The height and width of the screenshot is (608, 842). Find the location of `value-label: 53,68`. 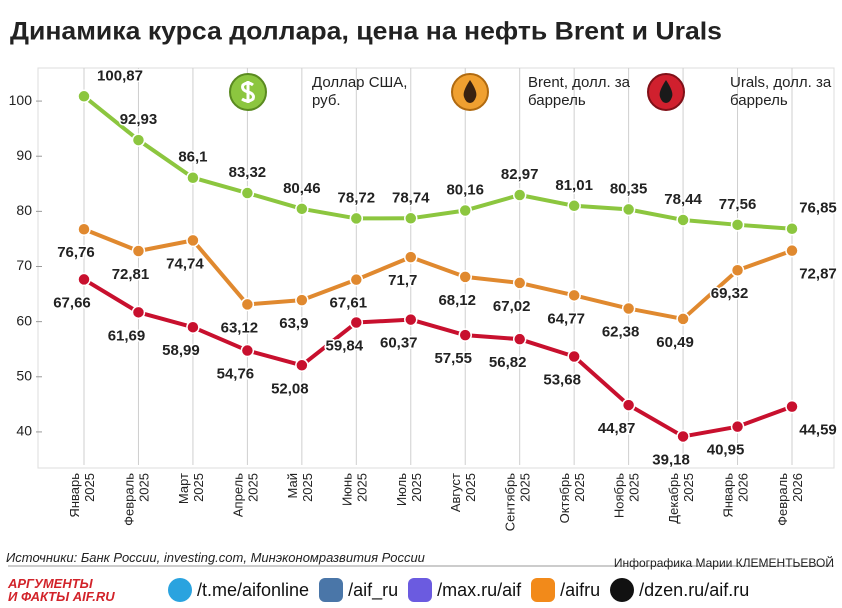

value-label: 53,68 is located at coordinates (562, 379).